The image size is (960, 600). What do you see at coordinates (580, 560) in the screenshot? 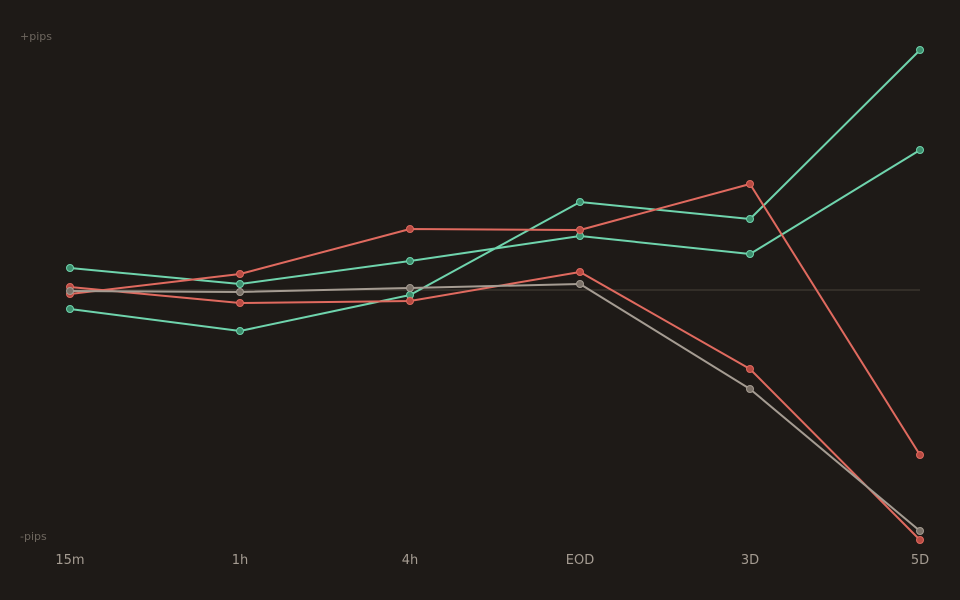
I see `x-tick-label: EOD` at bounding box center [580, 560].